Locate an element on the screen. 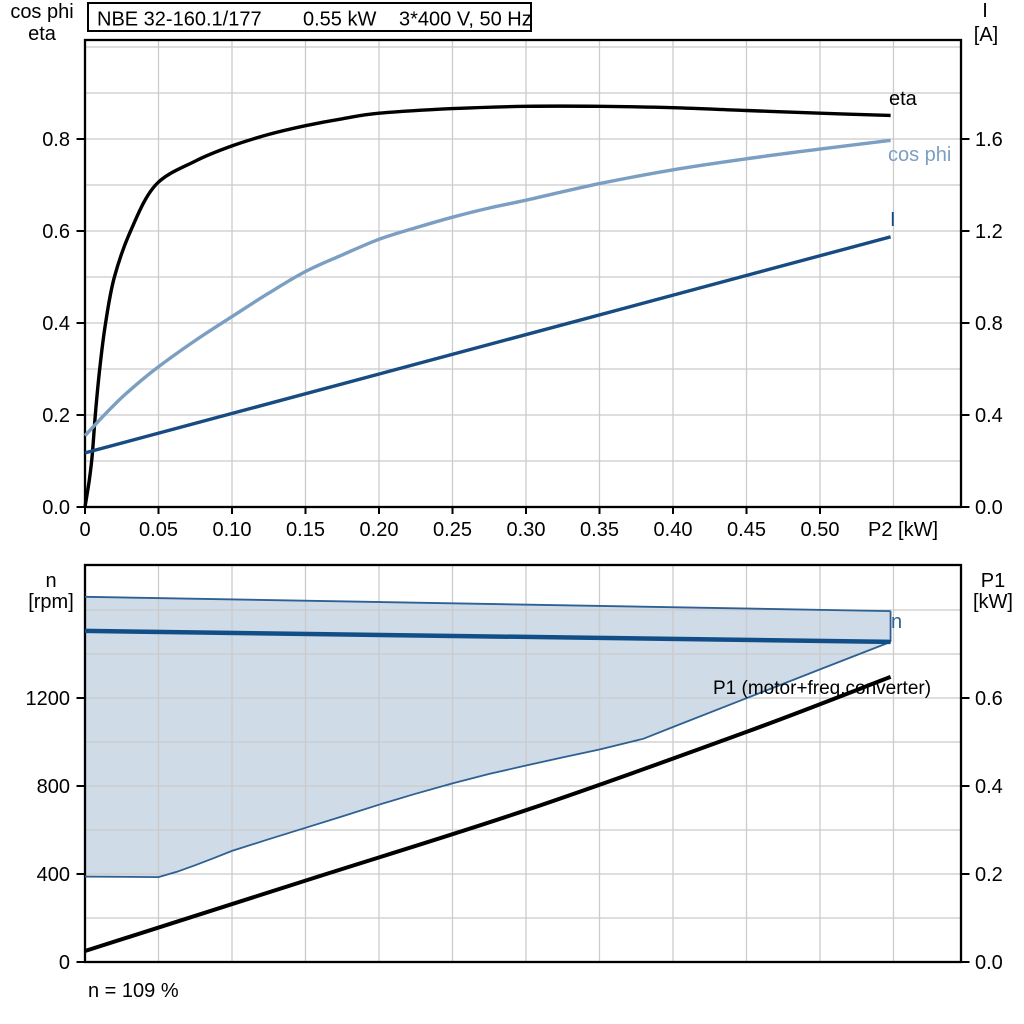  x-tick-label: 0.45 is located at coordinates (746, 530).